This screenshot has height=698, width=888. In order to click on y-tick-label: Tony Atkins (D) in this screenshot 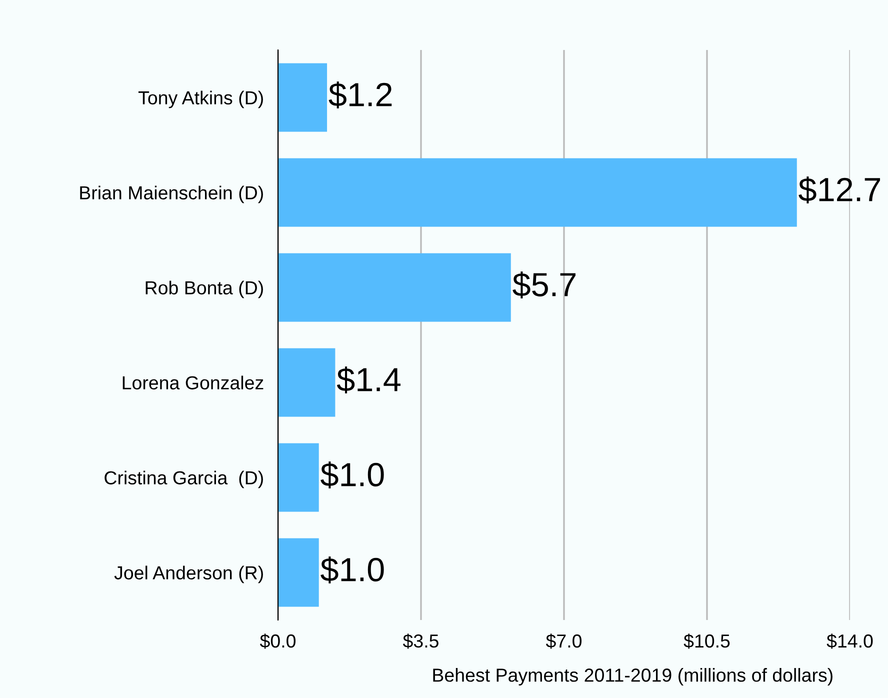, I will do `click(200, 99)`.